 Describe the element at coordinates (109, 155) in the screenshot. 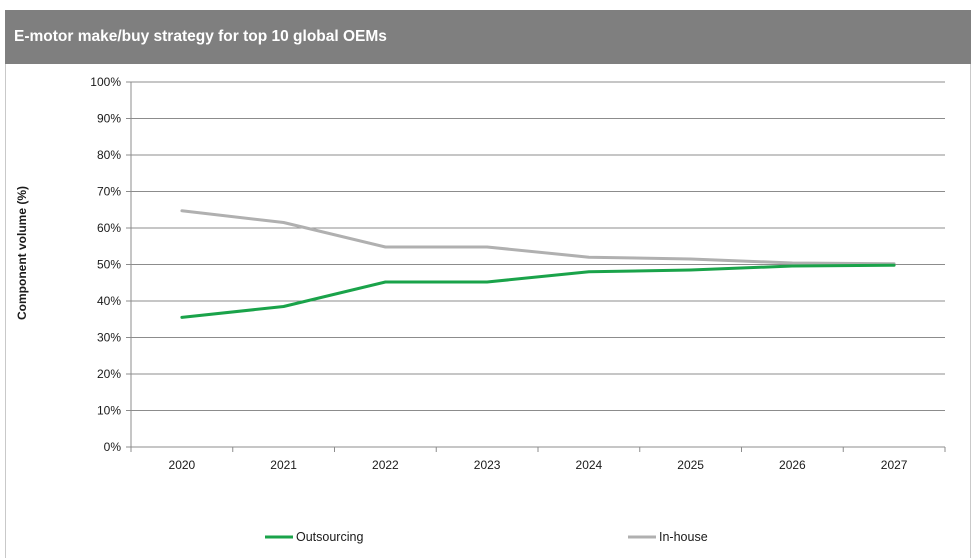

I see `y-tick-label-80: 80%` at that location.